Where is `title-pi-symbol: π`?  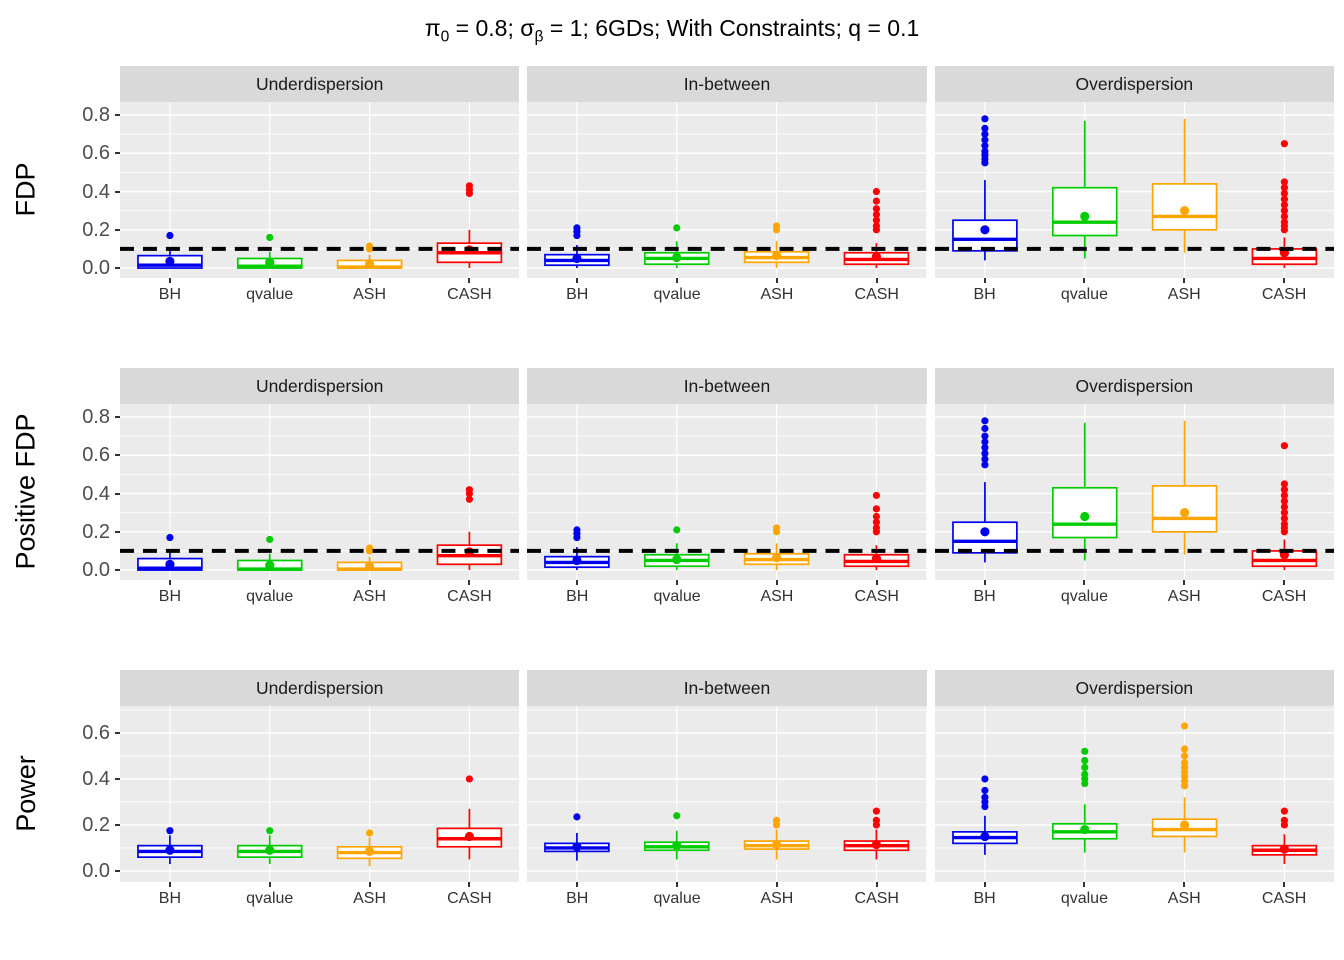
title-pi-symbol: π is located at coordinates (432, 28).